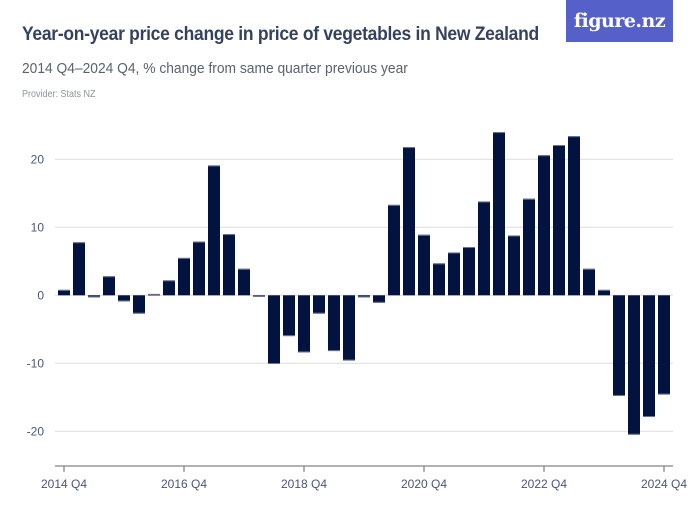 The image size is (700, 525). Describe the element at coordinates (184, 484) in the screenshot. I see `x-tick-label: 2016 Q4` at that location.